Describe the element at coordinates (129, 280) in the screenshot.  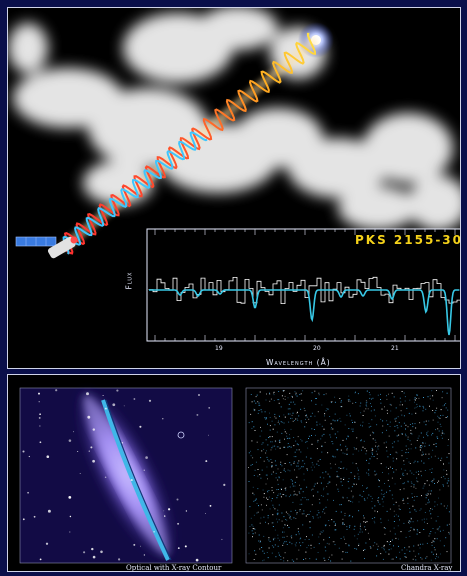
I see `flux-axis-label: Flux` at that location.